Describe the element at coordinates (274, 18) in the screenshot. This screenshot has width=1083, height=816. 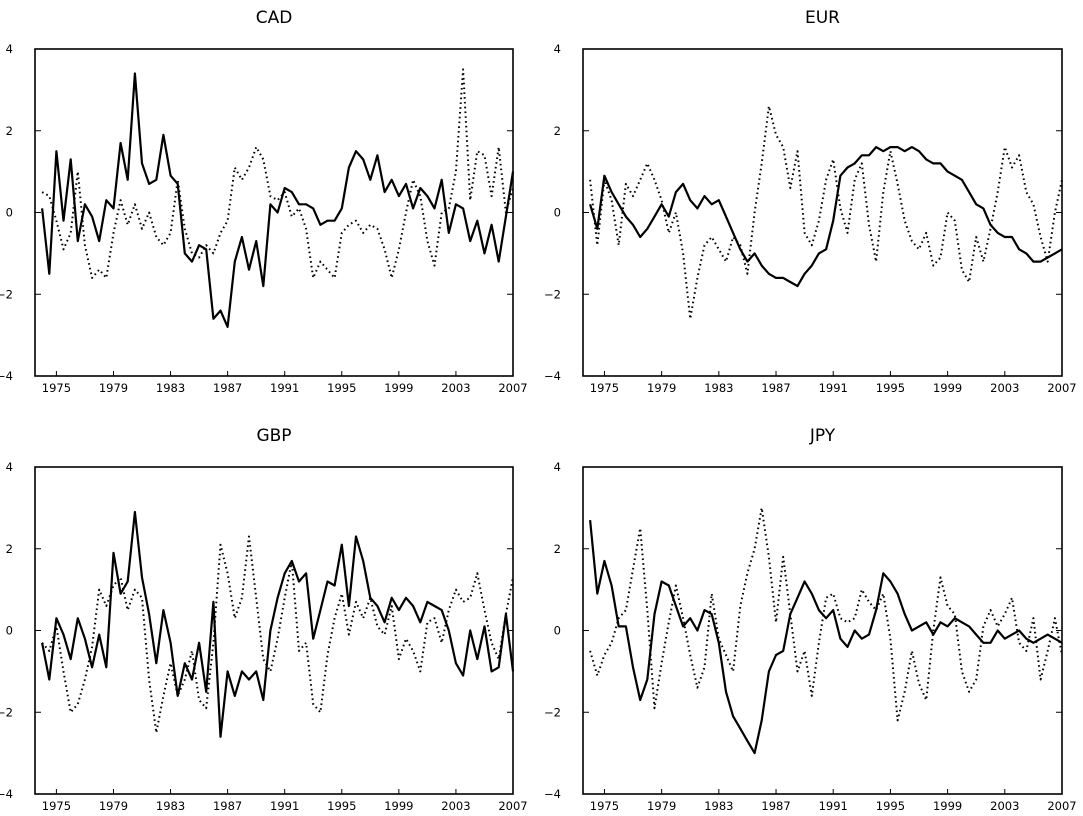
I see `panel-title: CAD` at that location.